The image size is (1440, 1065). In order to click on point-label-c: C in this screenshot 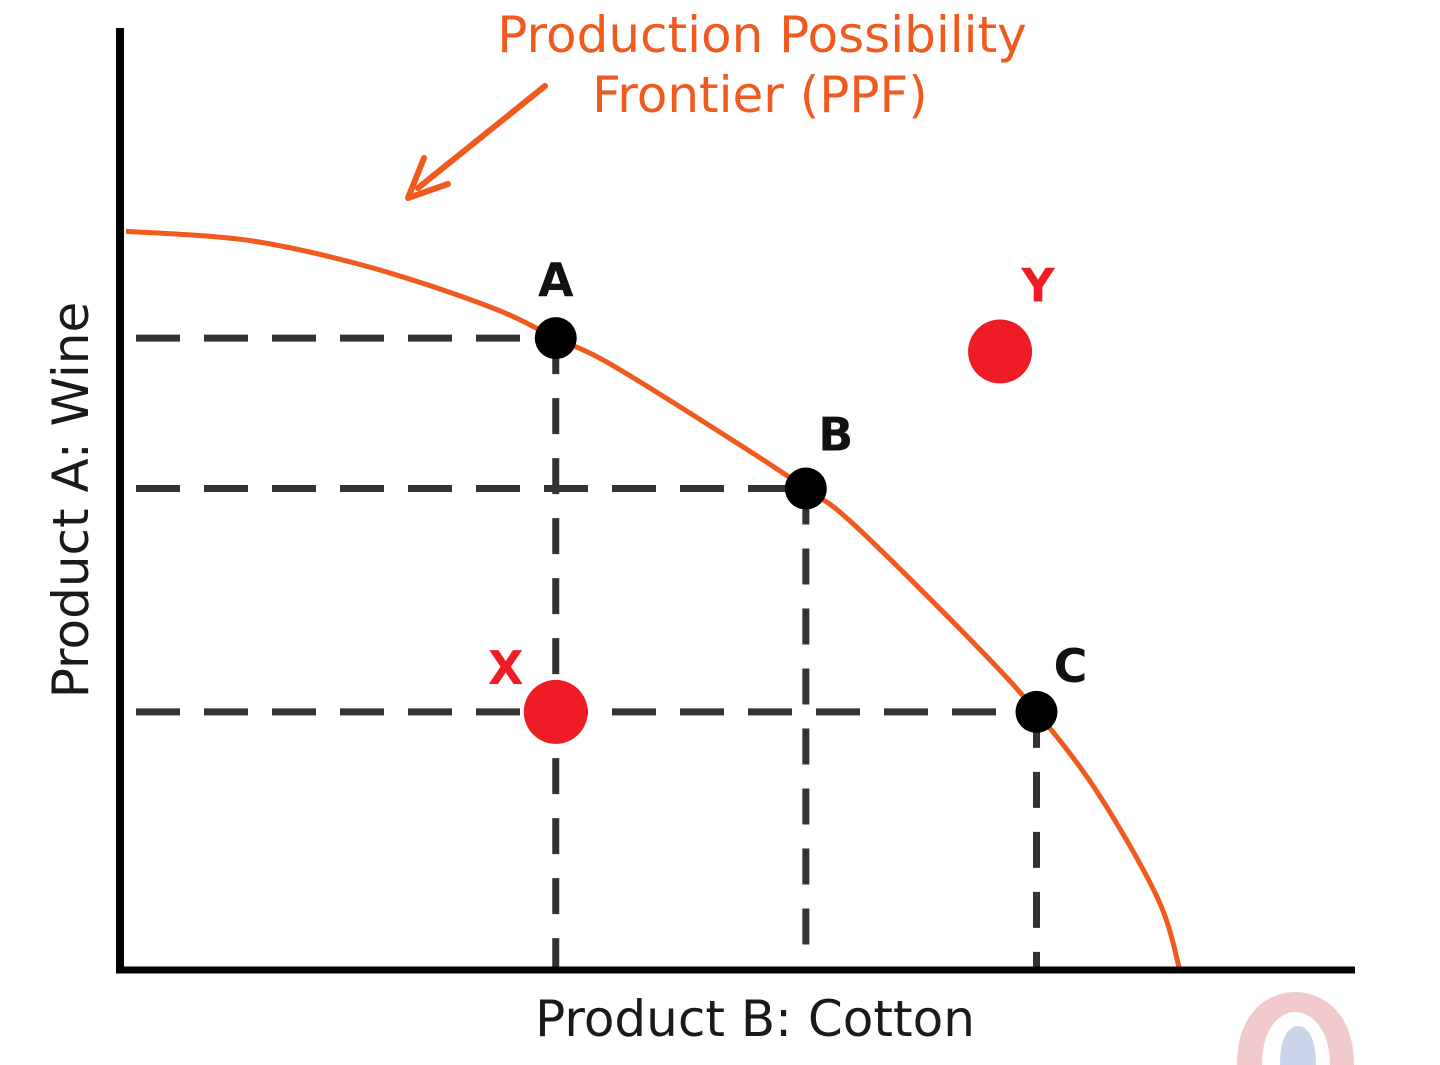, I will do `click(1071, 666)`.